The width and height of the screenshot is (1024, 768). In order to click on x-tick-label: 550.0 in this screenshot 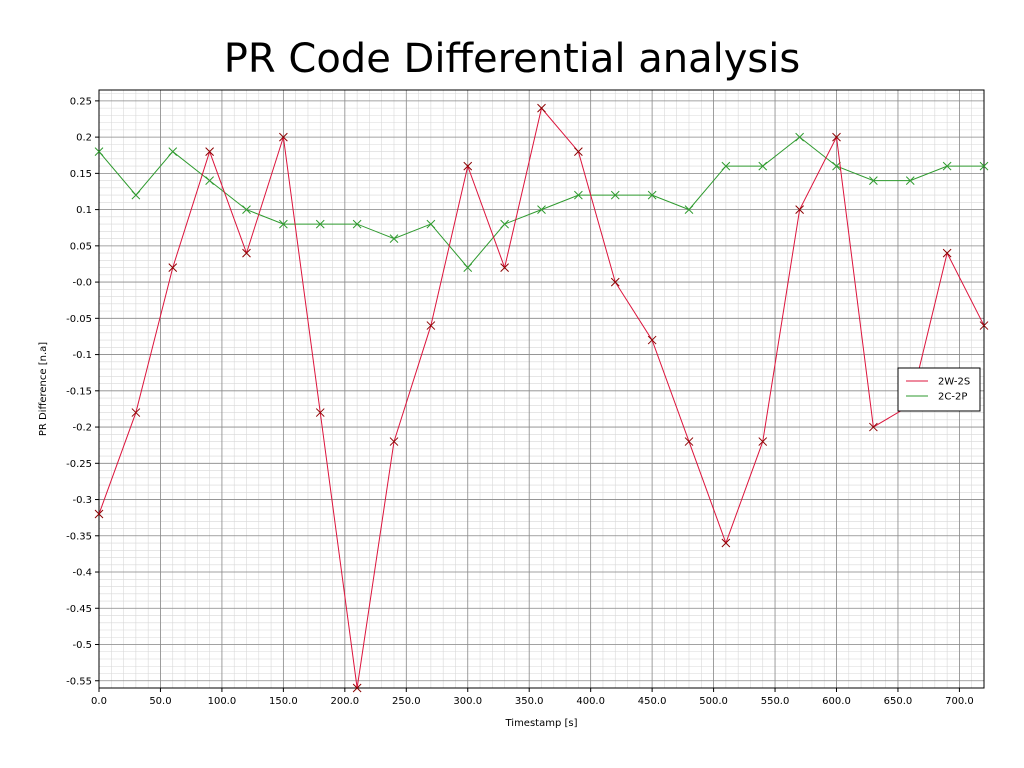, I will do `click(775, 701)`.